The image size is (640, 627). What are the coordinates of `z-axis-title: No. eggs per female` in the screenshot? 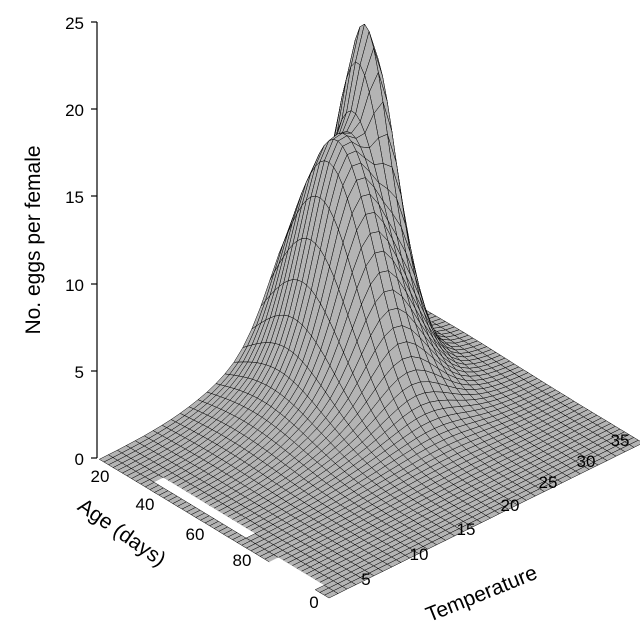 It's located at (33, 239).